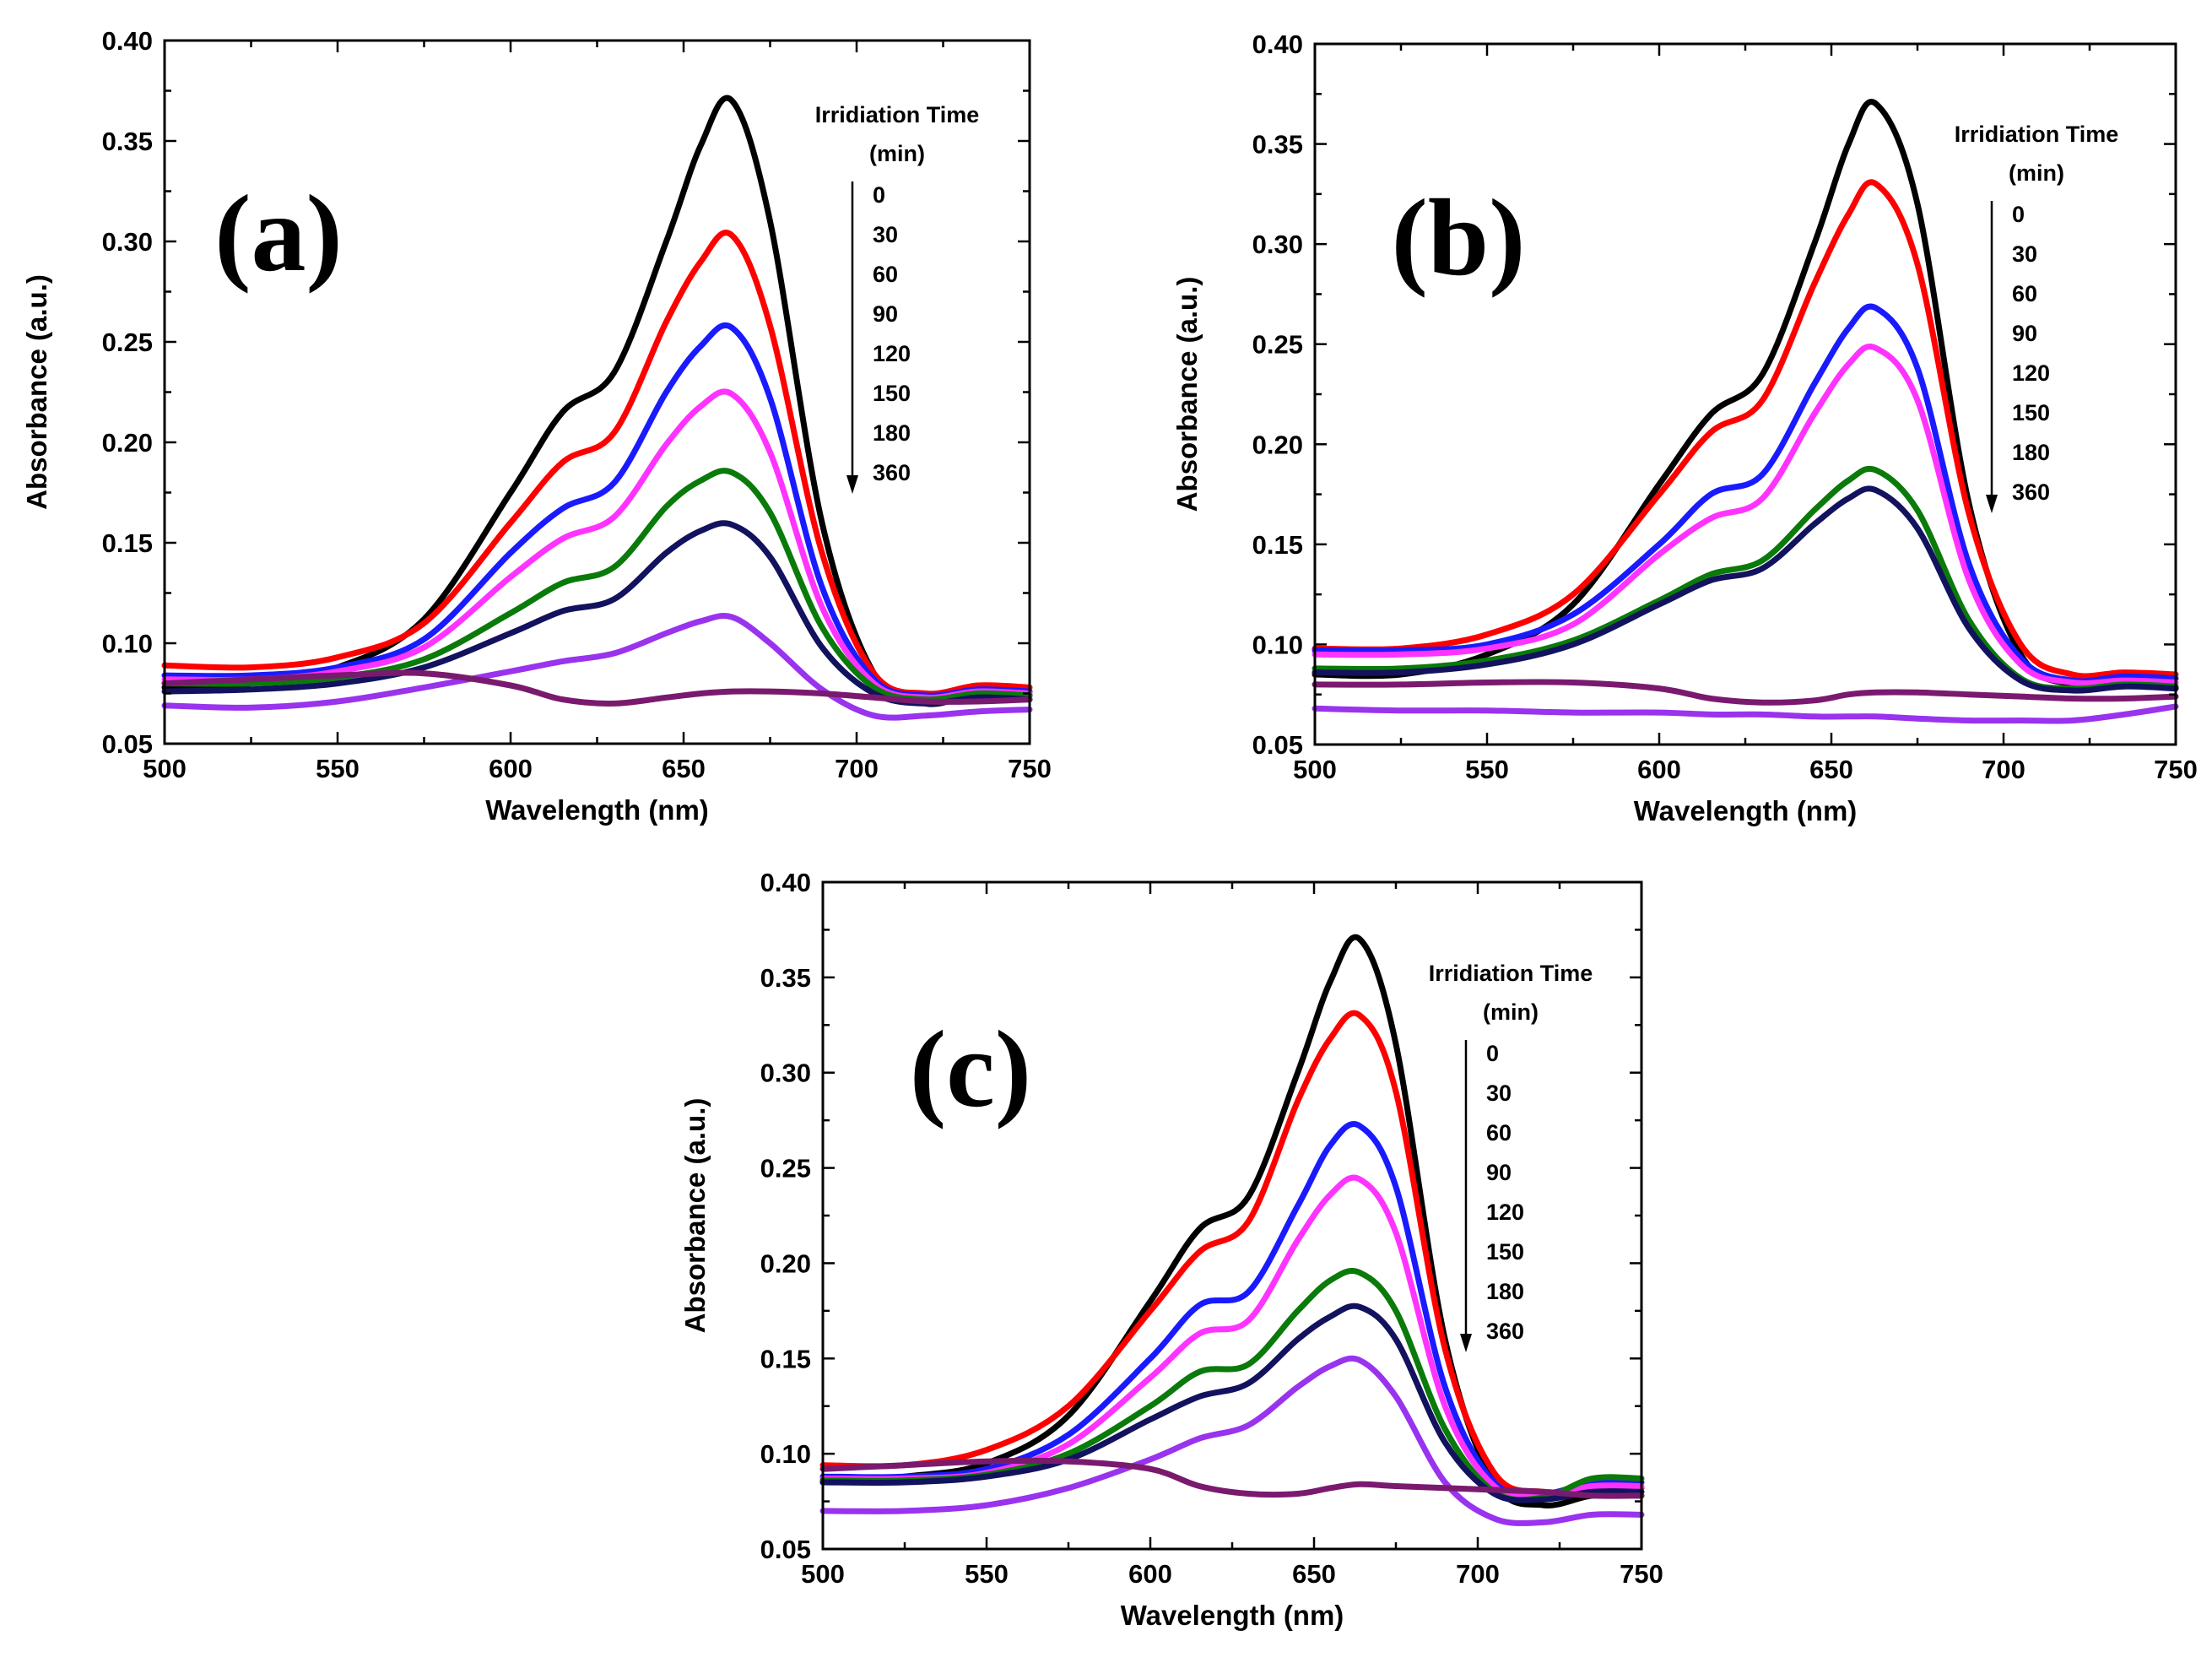 This screenshot has width=2212, height=1679. Describe the element at coordinates (1487, 769) in the screenshot. I see `panel-b-x-tick-label: 550` at that location.